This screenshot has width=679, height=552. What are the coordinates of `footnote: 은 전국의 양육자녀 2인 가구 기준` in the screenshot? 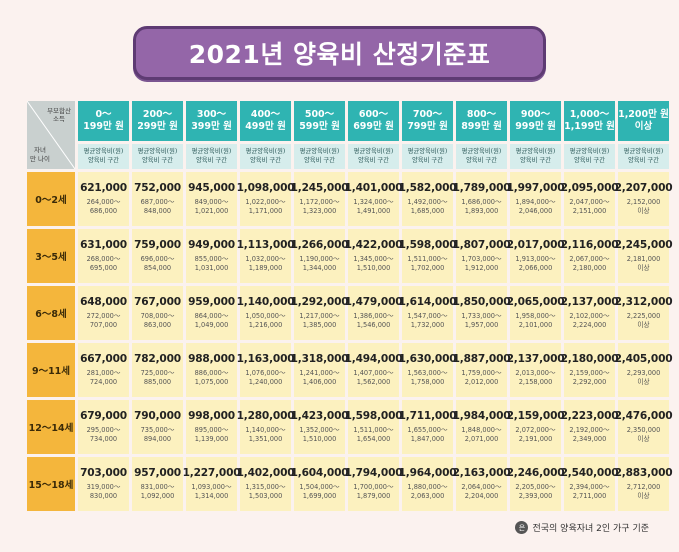 It's located at (582, 527).